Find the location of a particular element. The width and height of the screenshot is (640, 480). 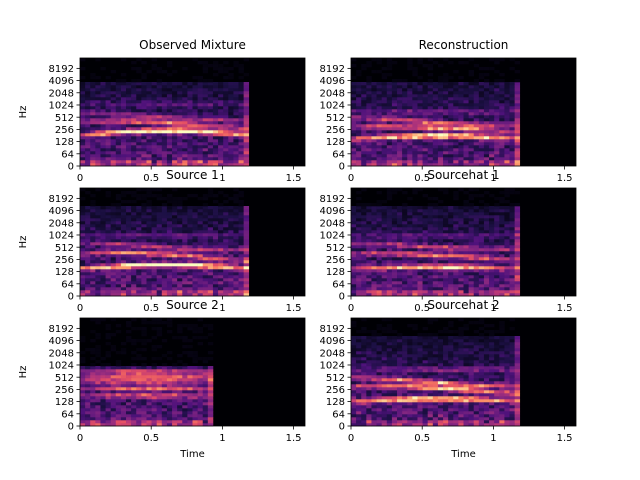

panel-title: Source 2 is located at coordinates (192, 305).